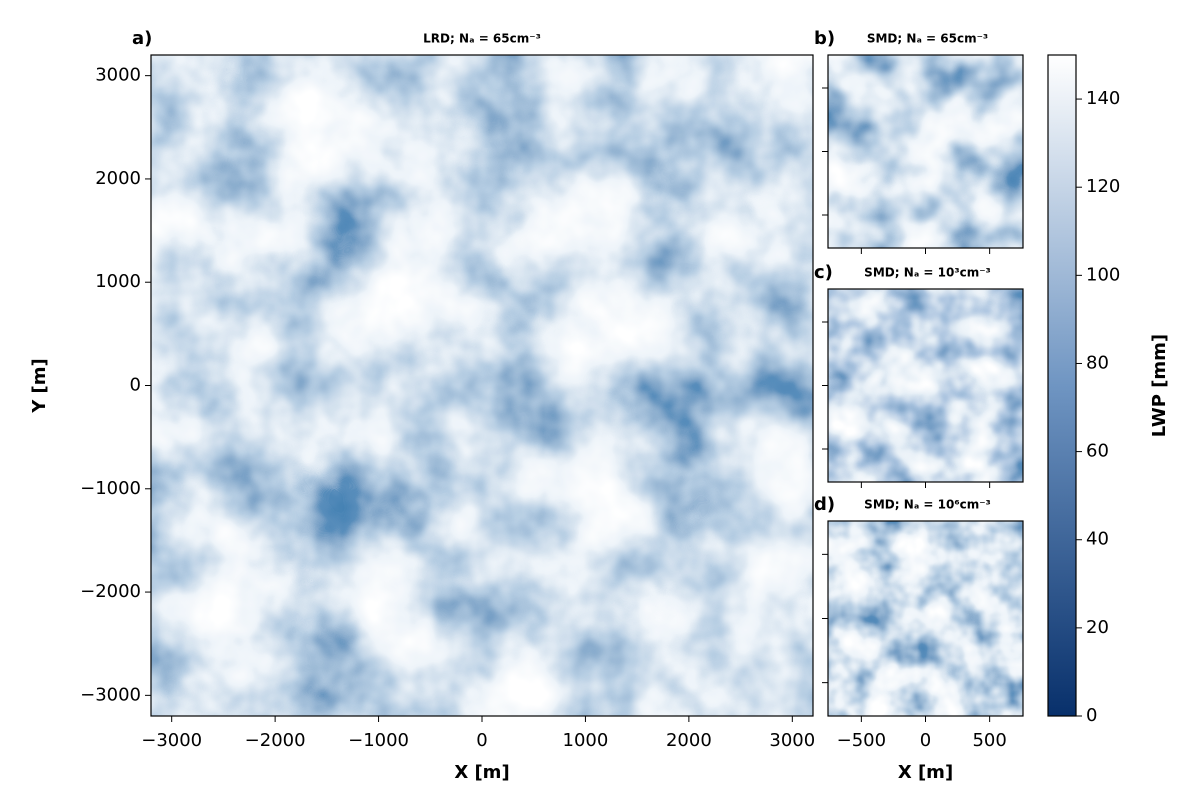 The height and width of the screenshot is (809, 1200). Describe the element at coordinates (118, 75) in the screenshot. I see `y-tick-label: 3000` at that location.